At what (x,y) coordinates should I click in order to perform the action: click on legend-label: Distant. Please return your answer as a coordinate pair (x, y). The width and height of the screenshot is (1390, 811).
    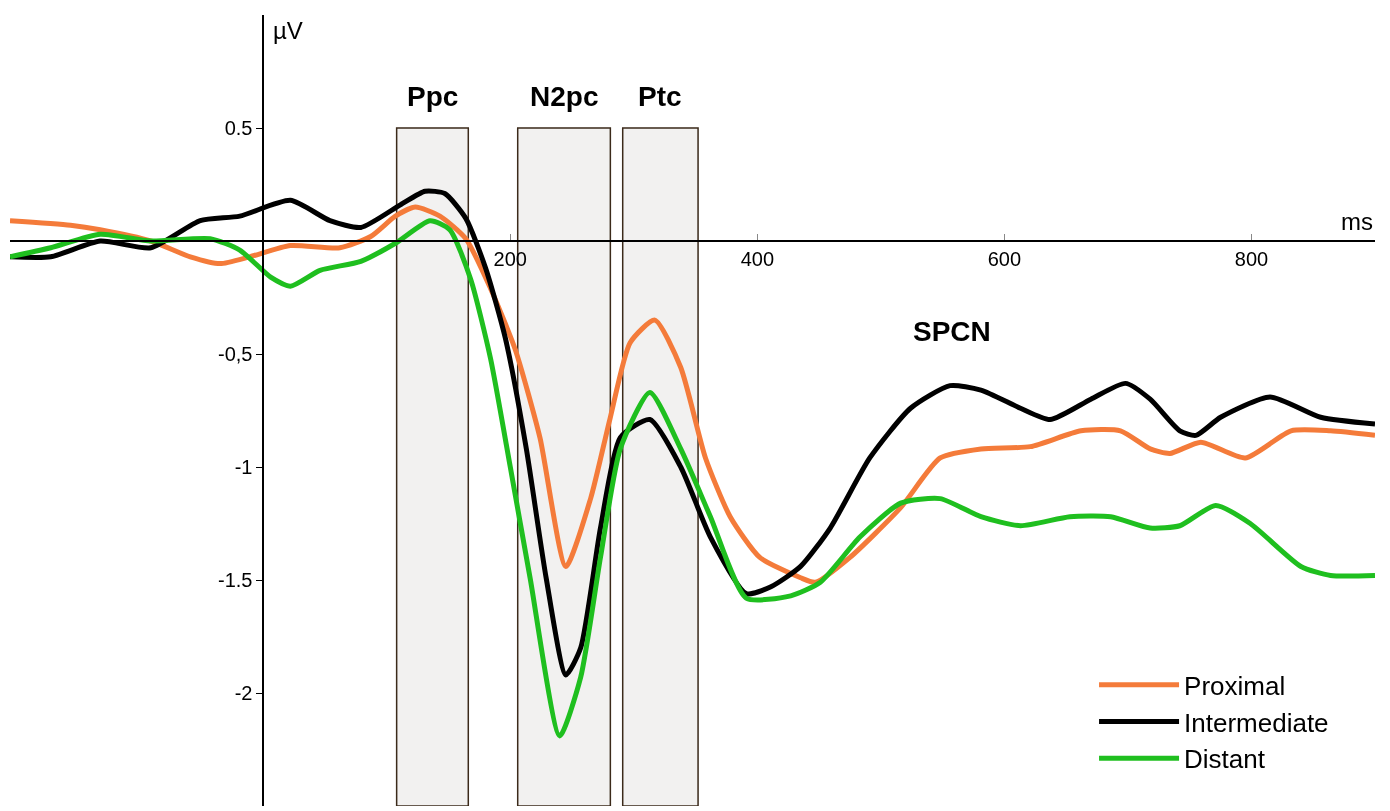
    Looking at the image, I should click on (1225, 759).